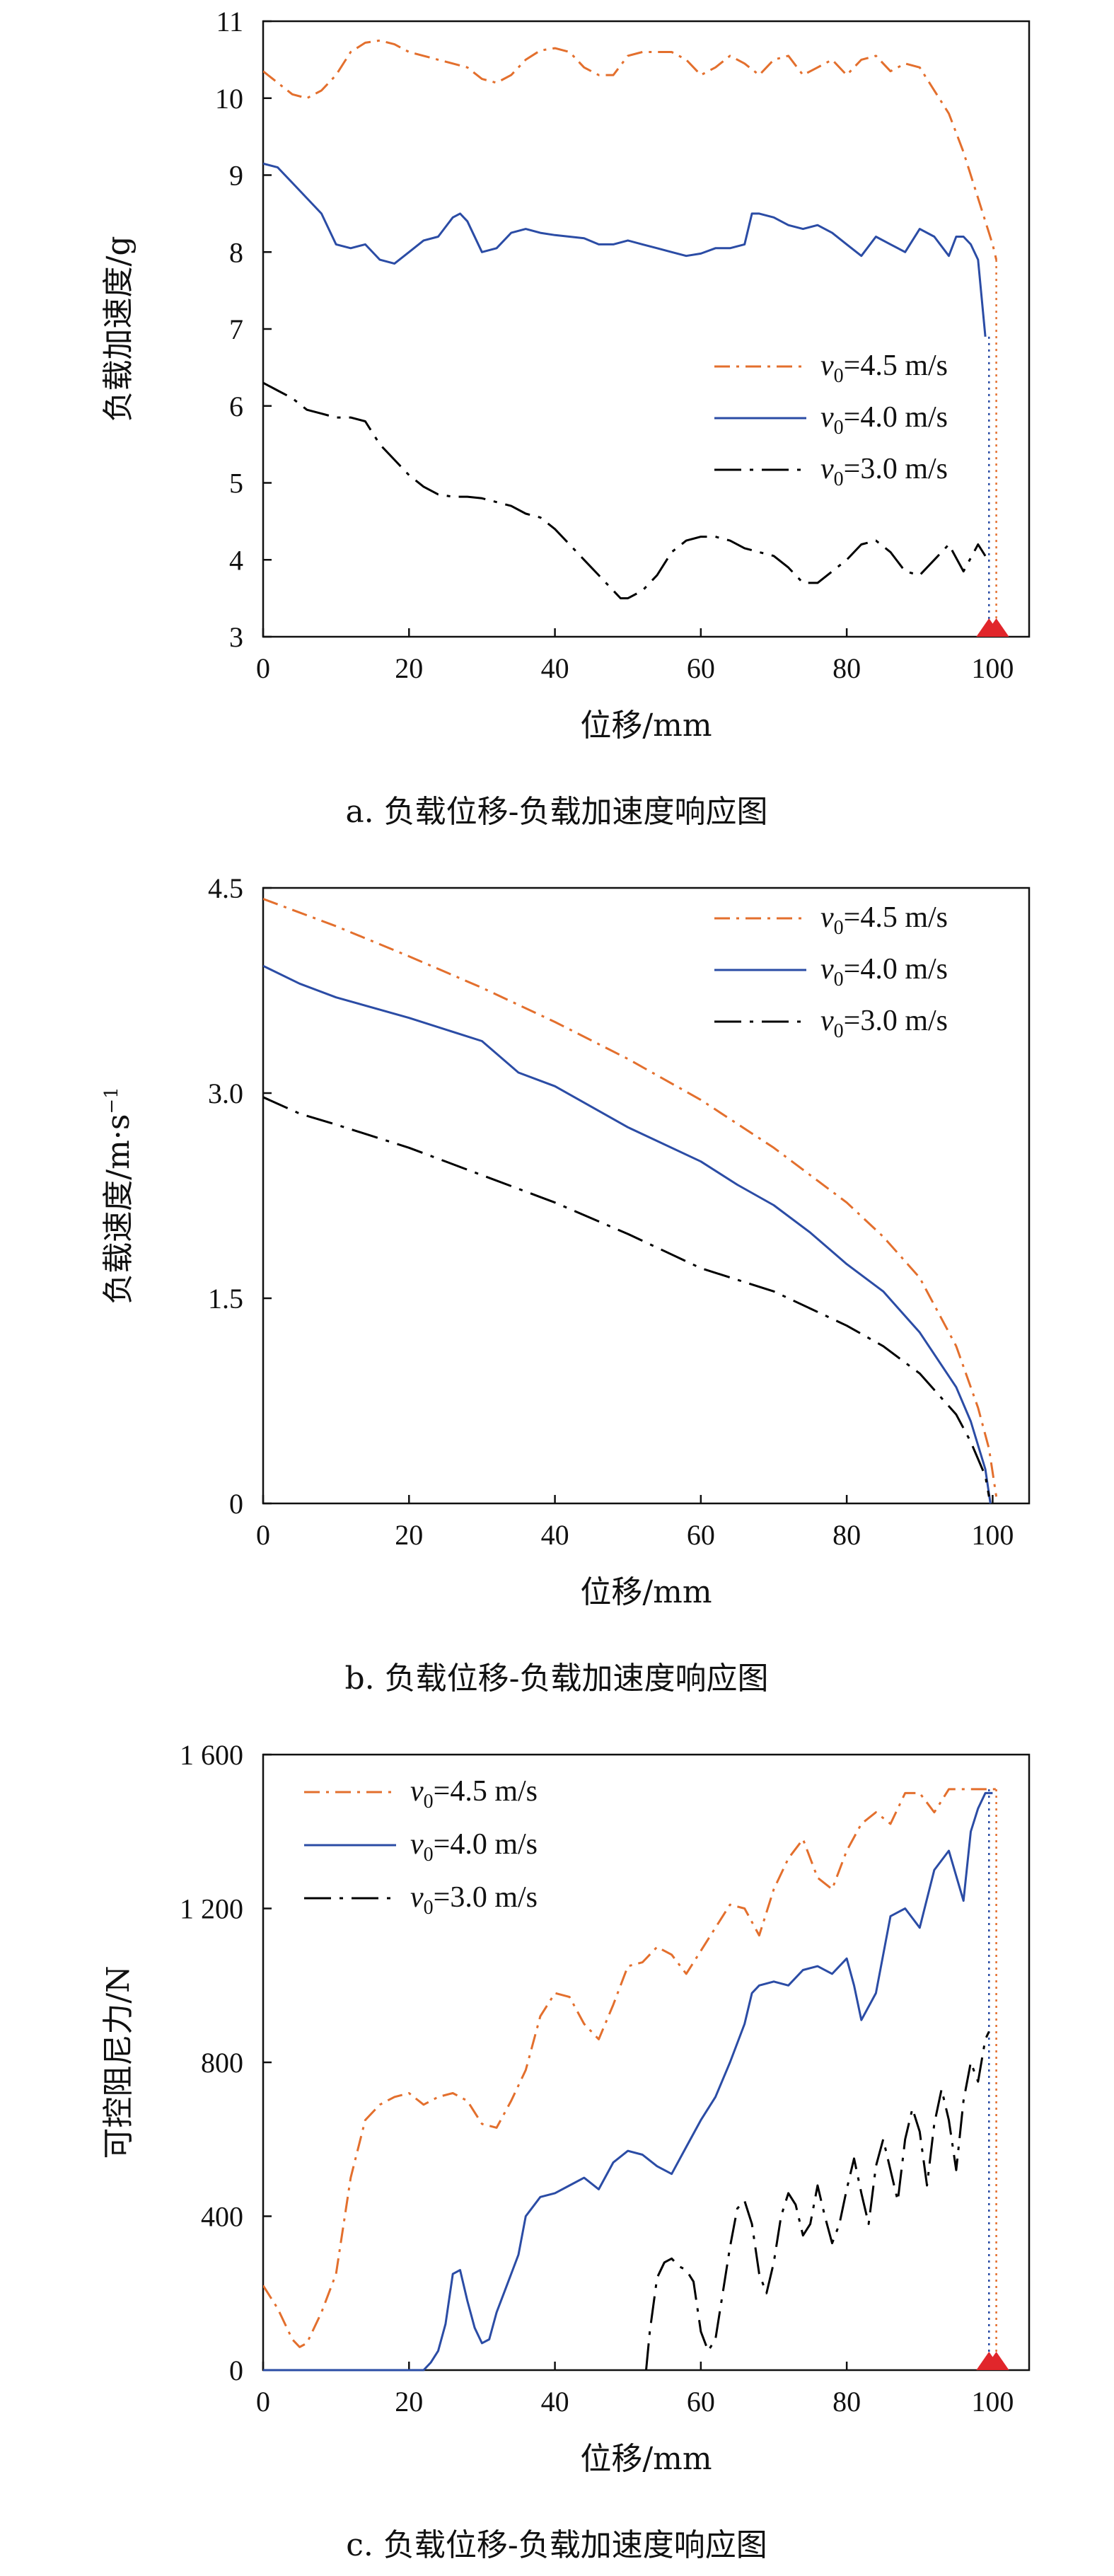 This screenshot has width=1114, height=2576. I want to click on y-tick-label: 1 600, so click(211, 1755).